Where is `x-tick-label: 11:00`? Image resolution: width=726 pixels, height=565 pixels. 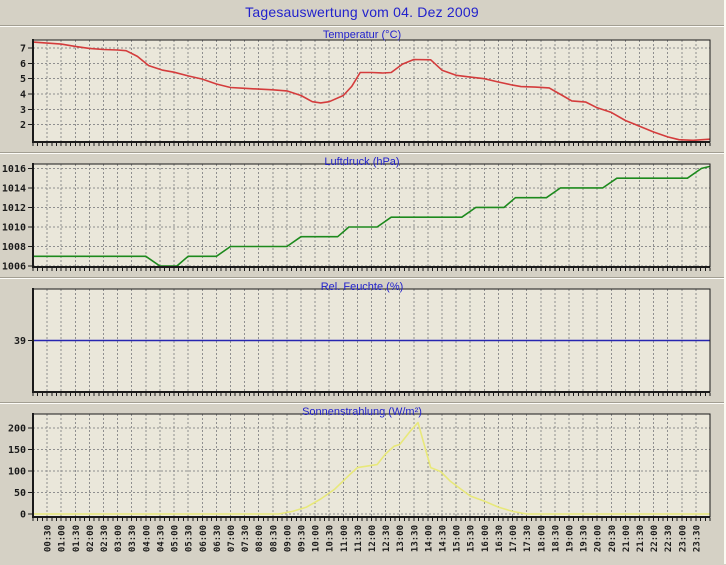
x-tick-label: 11:00 is located at coordinates (345, 538).